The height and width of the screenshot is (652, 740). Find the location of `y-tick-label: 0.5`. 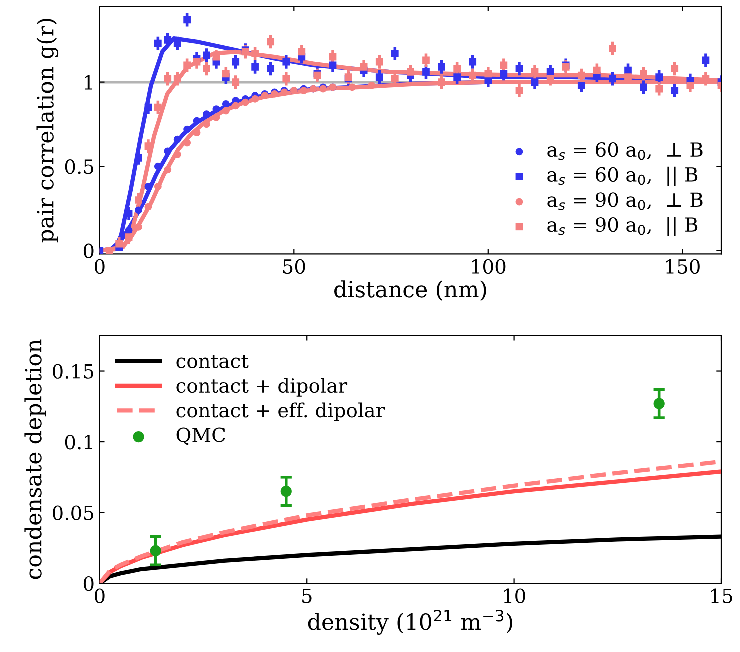

y-tick-label: 0.5 is located at coordinates (79, 167).